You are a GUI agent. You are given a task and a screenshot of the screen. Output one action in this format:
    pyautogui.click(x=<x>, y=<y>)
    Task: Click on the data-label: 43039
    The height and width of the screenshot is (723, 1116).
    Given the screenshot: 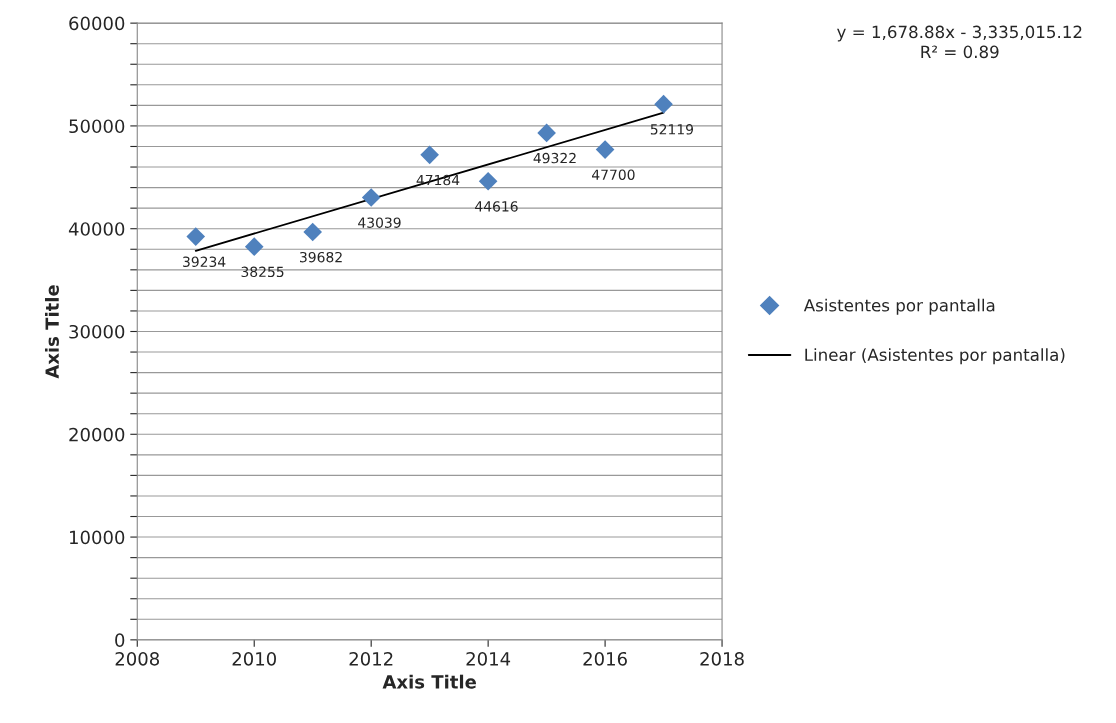 What is the action you would take?
    pyautogui.click(x=379, y=222)
    